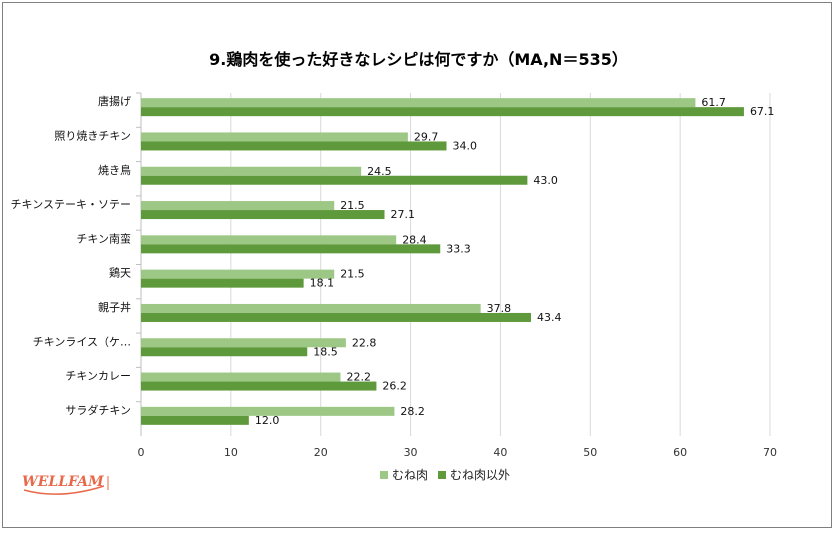  Describe the element at coordinates (499, 308) in the screenshot. I see `data-label-series-1-6: 37.8` at that location.